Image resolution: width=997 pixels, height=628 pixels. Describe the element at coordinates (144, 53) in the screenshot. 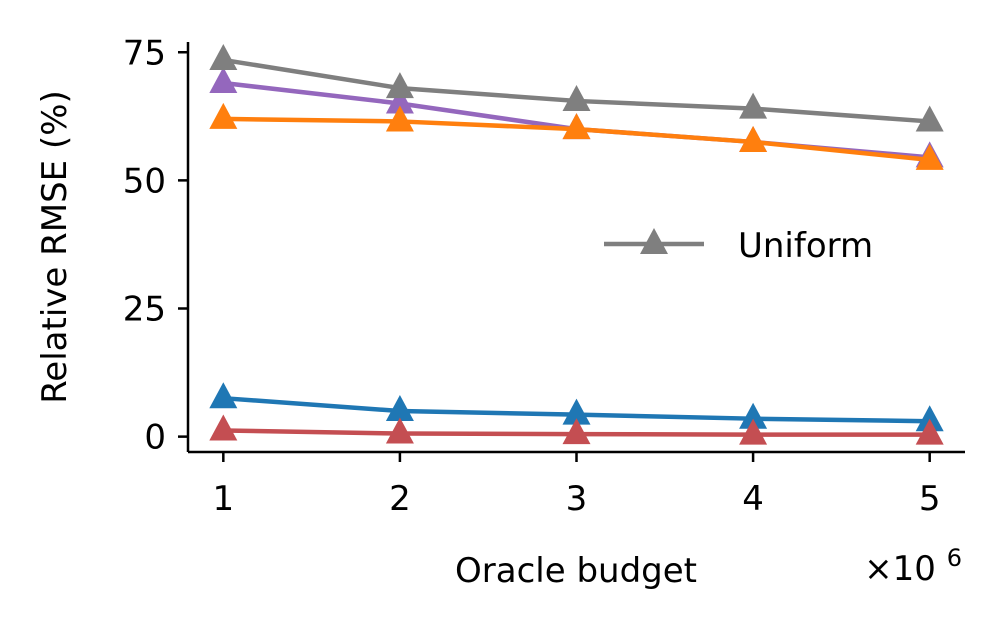

I see `y-tick-label: 75` at that location.